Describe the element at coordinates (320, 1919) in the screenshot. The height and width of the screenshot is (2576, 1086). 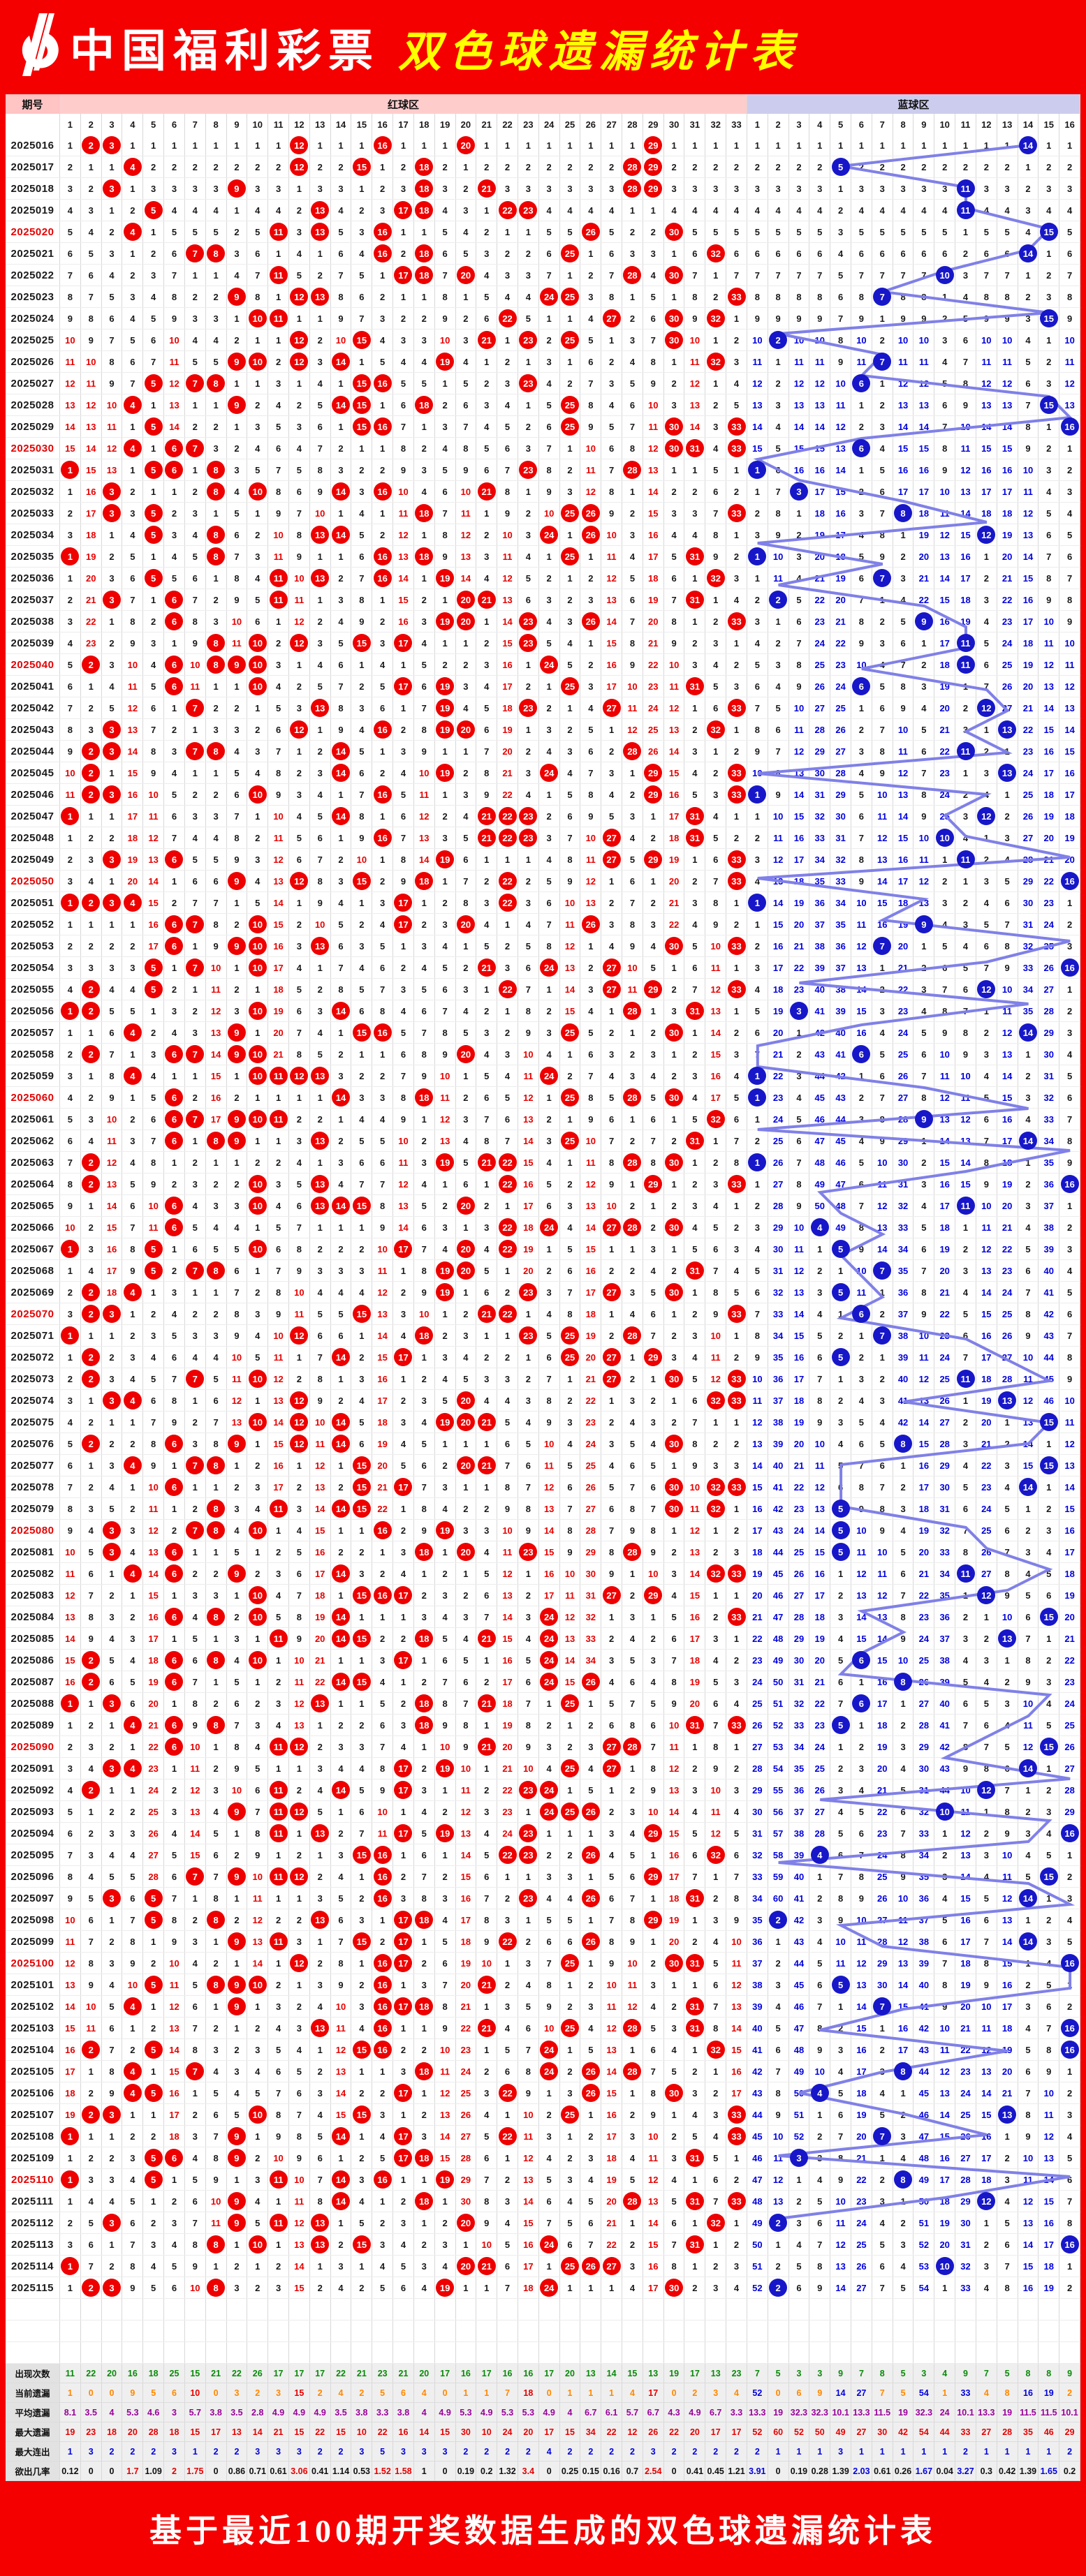
I see `red-ball-cell: 13` at that location.